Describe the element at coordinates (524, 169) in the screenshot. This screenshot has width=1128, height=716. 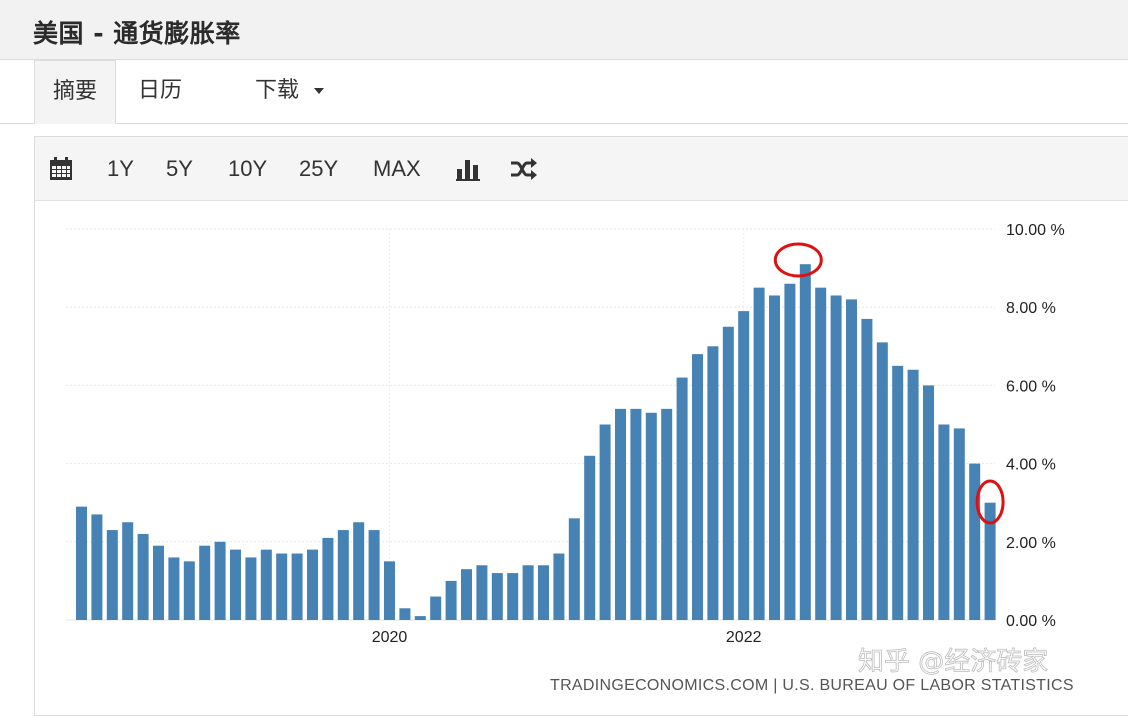
I see `shuffle-icon` at that location.